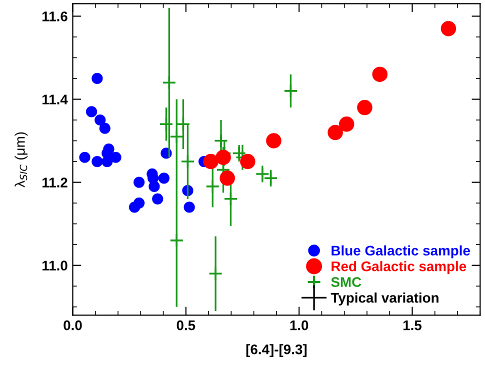  Describe the element at coordinates (412, 325) in the screenshot. I see `x-tick-label: 1.5` at that location.